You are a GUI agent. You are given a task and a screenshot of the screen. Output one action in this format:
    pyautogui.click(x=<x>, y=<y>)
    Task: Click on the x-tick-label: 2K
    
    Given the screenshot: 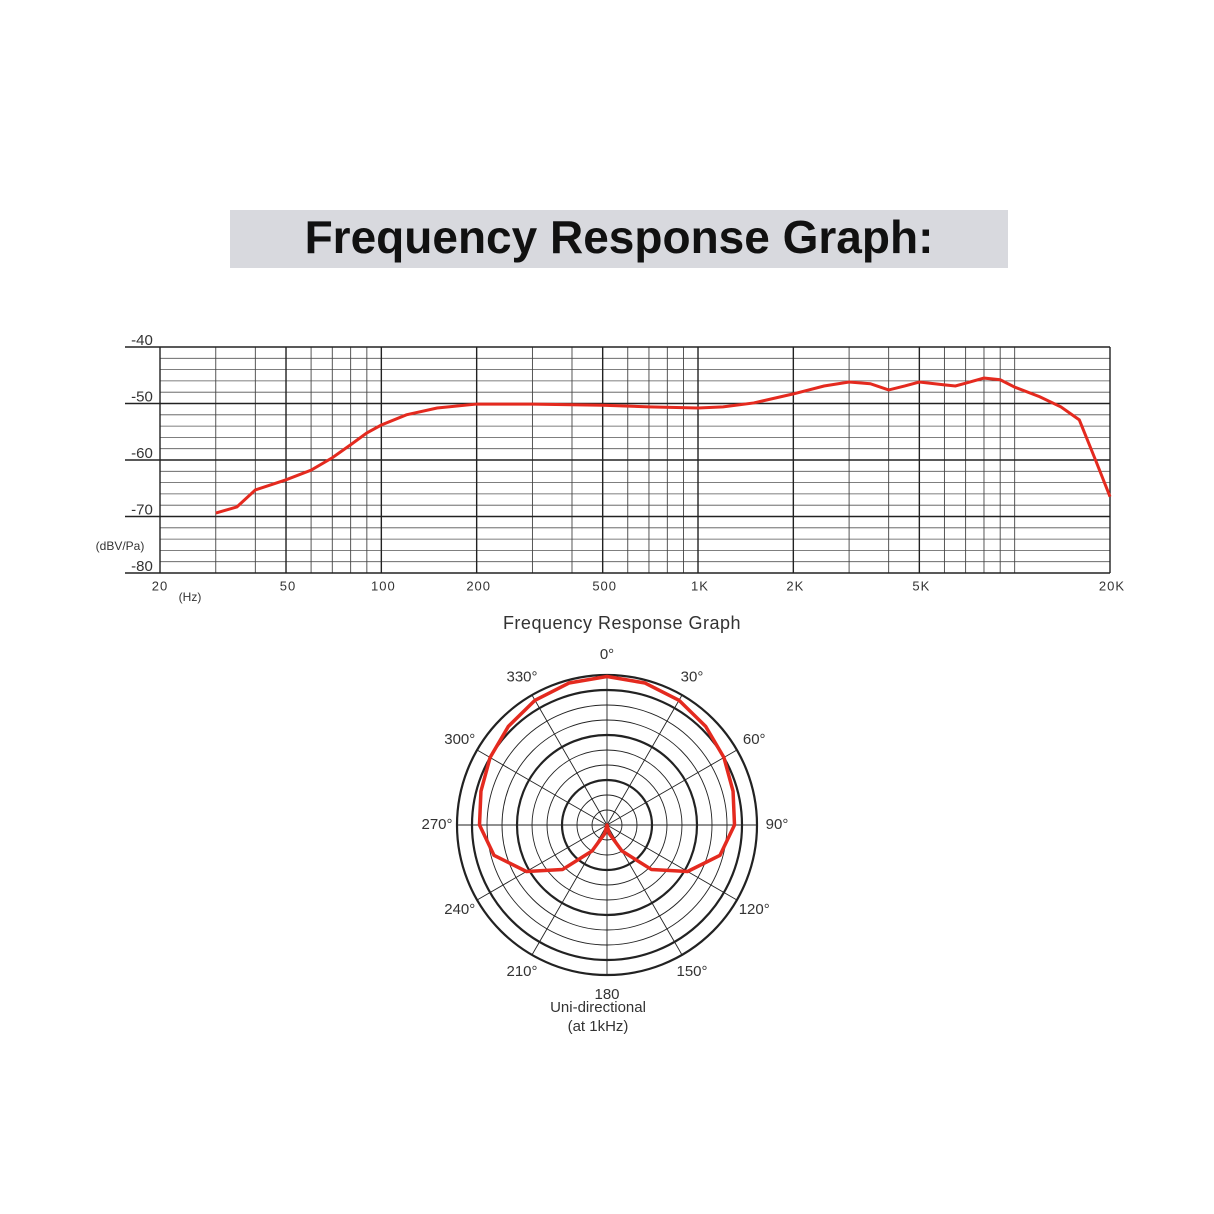 What is the action you would take?
    pyautogui.click(x=795, y=585)
    